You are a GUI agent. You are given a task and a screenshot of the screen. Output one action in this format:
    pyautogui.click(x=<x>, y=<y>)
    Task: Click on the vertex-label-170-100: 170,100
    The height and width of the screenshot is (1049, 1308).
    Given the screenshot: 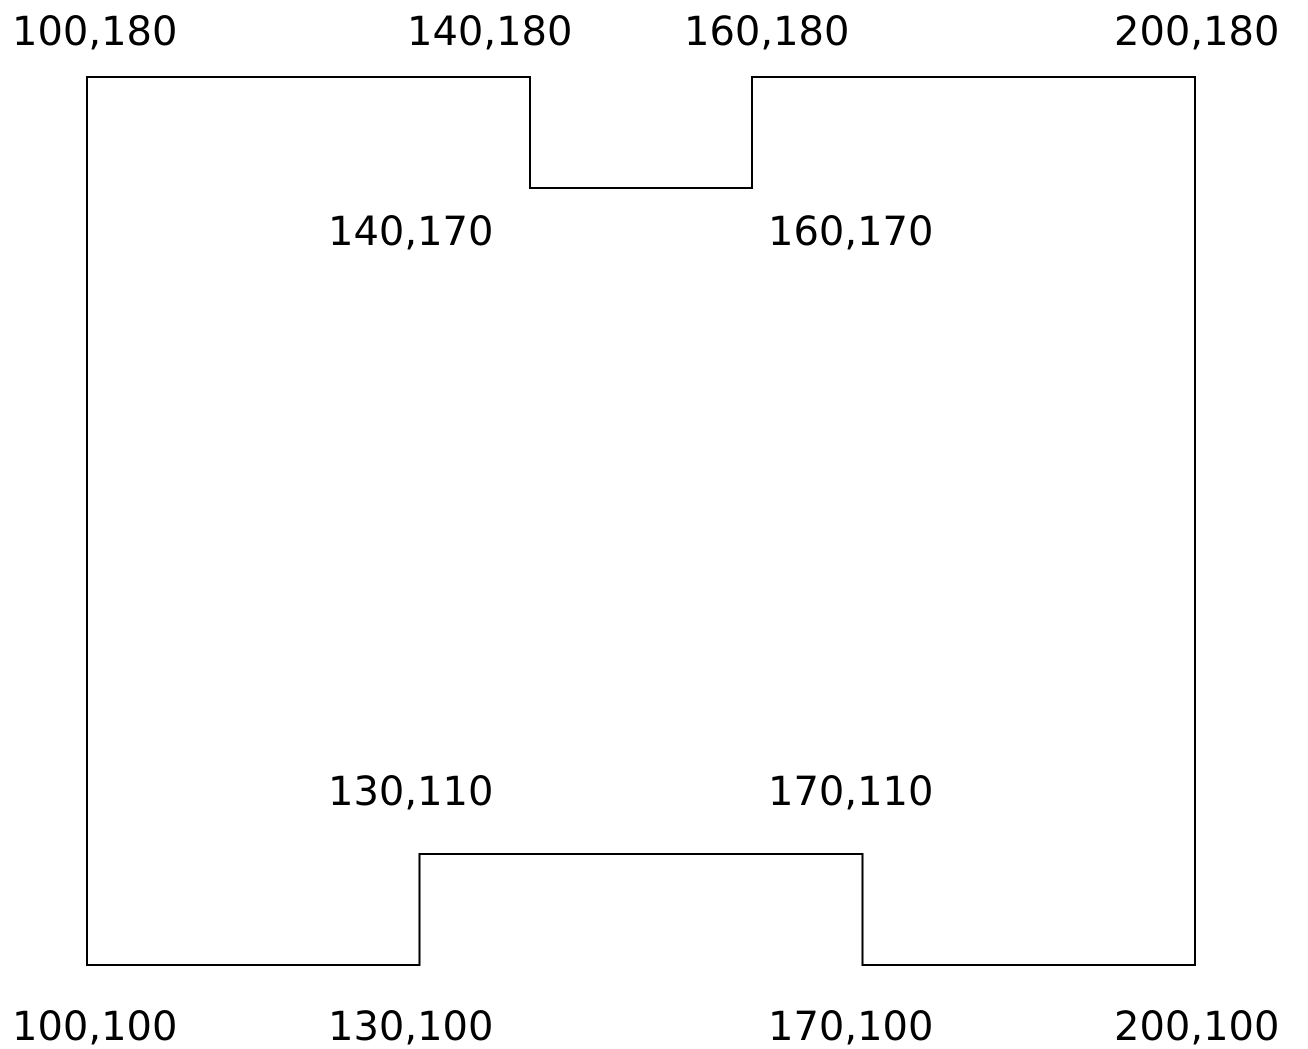 What is the action you would take?
    pyautogui.click(x=850, y=1026)
    